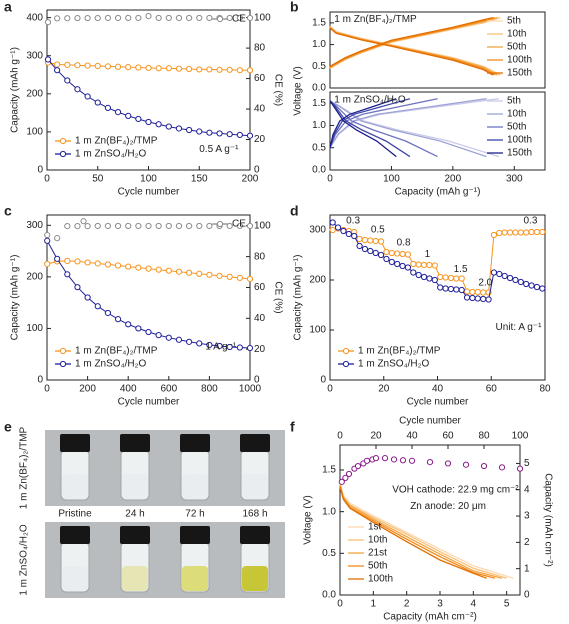 Image resolution: width=569 pixels, height=624 pixels. I want to click on annotation: 1 m Zn(BF₄)₂/TMP, so click(375, 19).